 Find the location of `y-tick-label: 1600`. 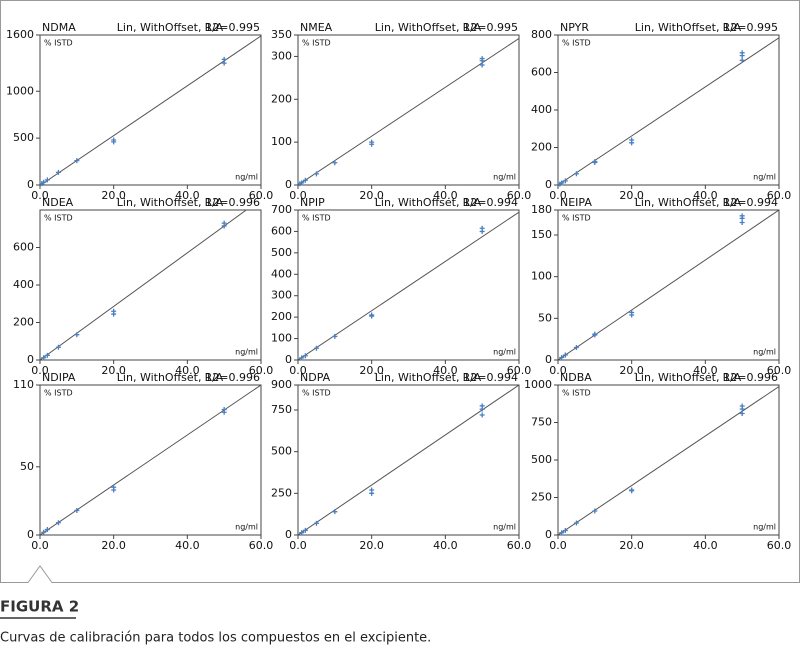

y-tick-label: 1600 is located at coordinates (20, 34).